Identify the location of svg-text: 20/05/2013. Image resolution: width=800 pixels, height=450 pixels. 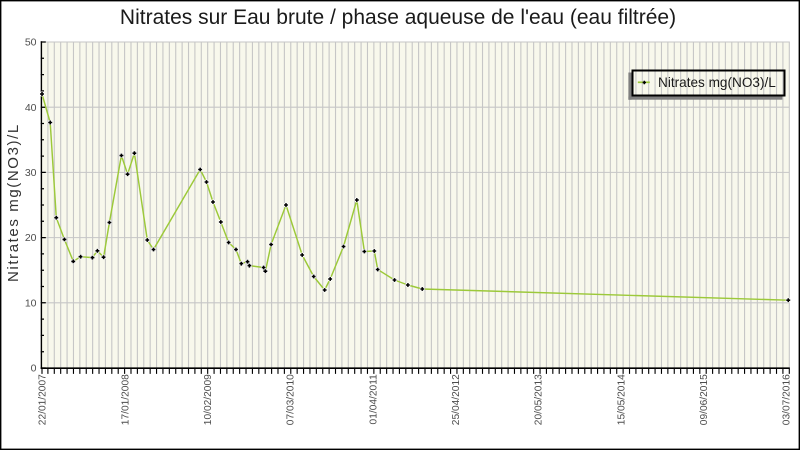
(539, 399).